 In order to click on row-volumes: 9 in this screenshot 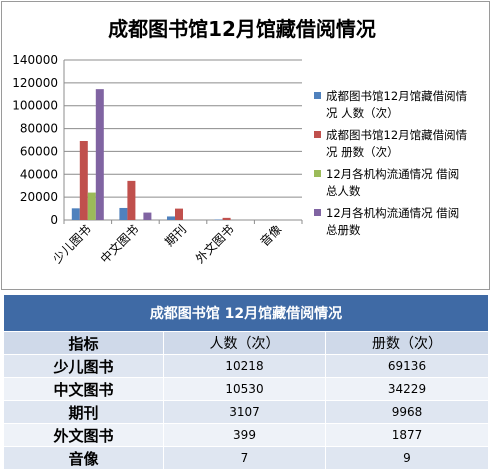, I will do `click(407, 458)`.